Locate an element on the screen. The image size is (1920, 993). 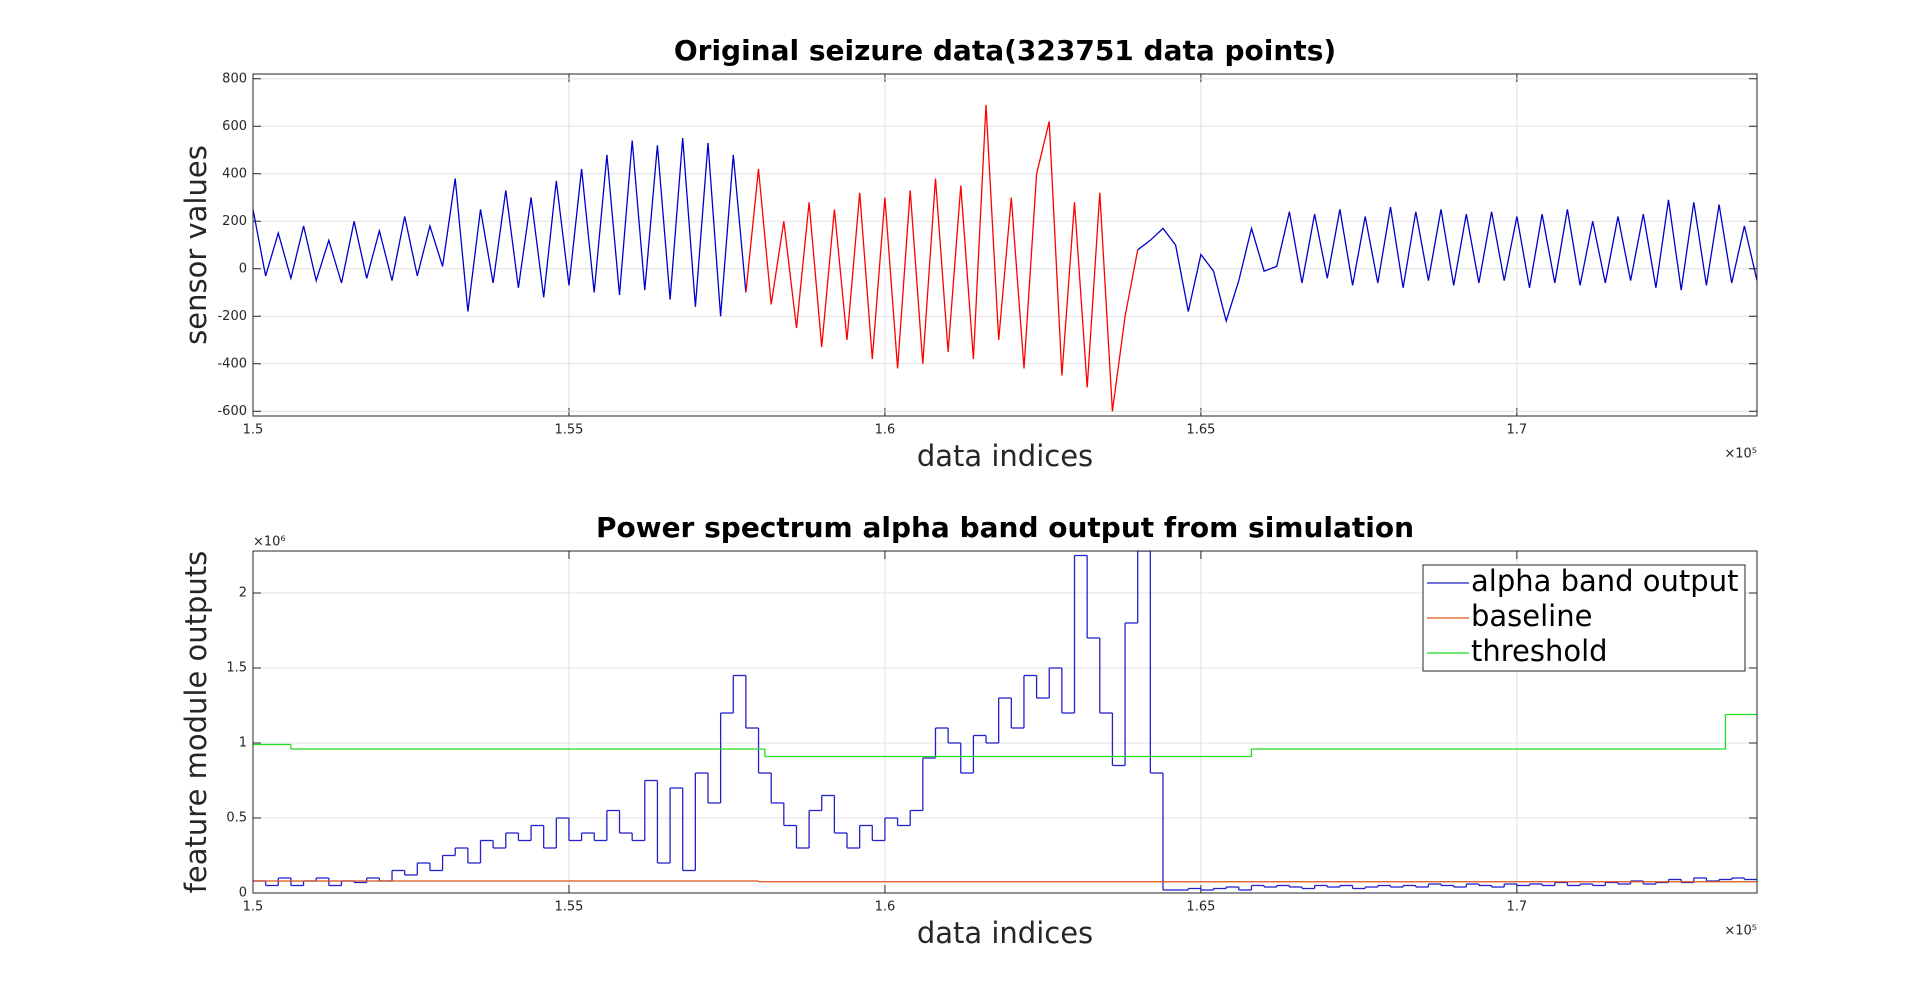
y-tick-label: 600 is located at coordinates (234, 126).